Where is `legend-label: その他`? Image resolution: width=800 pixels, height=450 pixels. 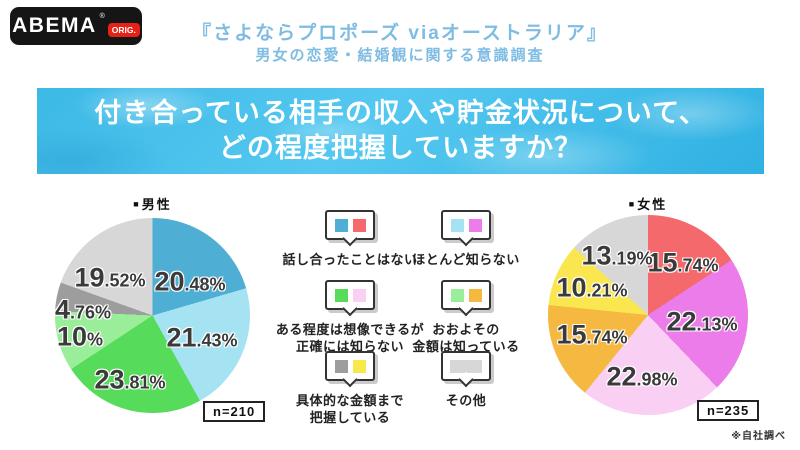
legend-label: その他 is located at coordinates (466, 400).